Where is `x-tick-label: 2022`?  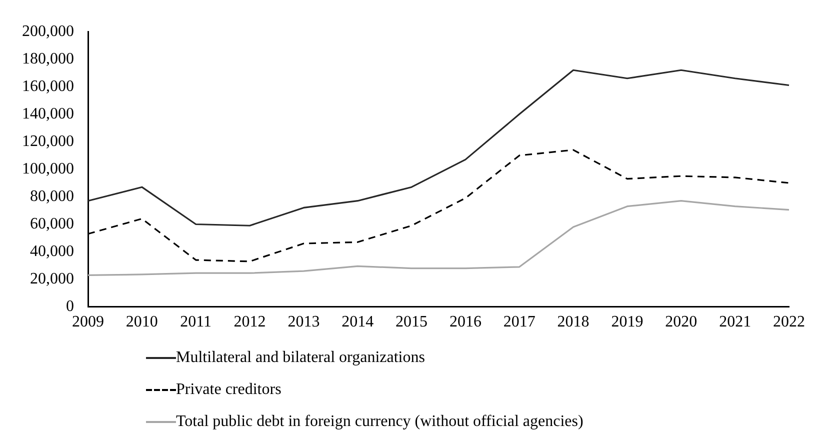
x-tick-label: 2022 is located at coordinates (789, 322).